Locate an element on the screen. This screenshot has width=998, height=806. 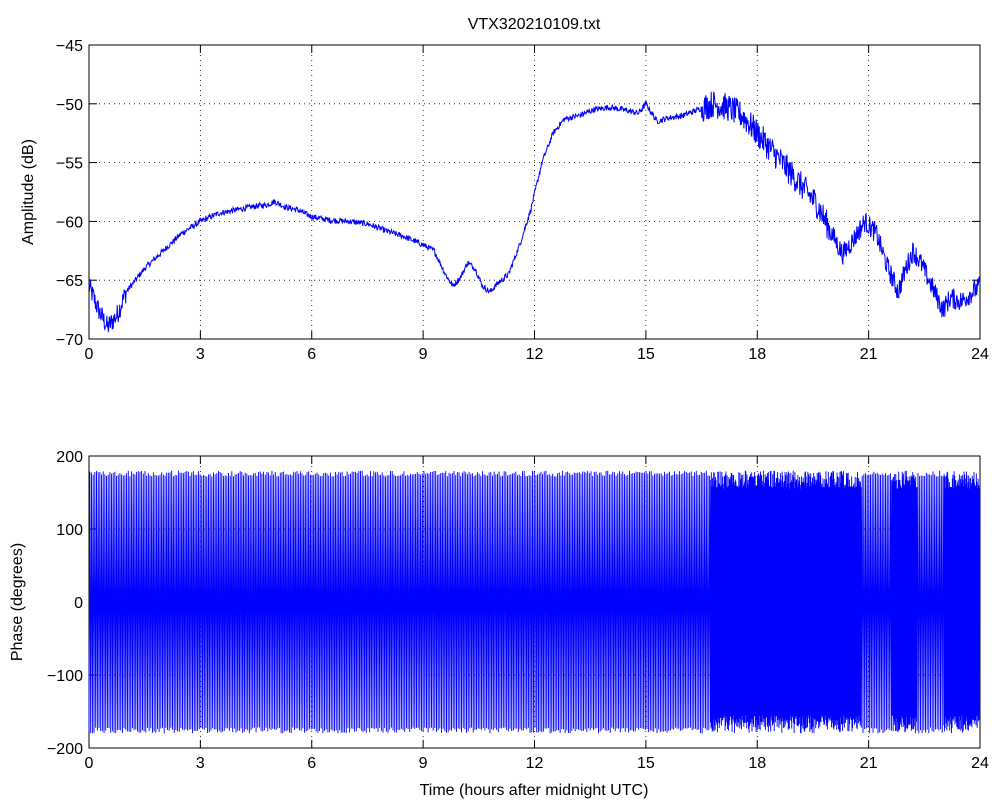
phase-y-axis-label: Phase (degrees) is located at coordinates (17, 602).